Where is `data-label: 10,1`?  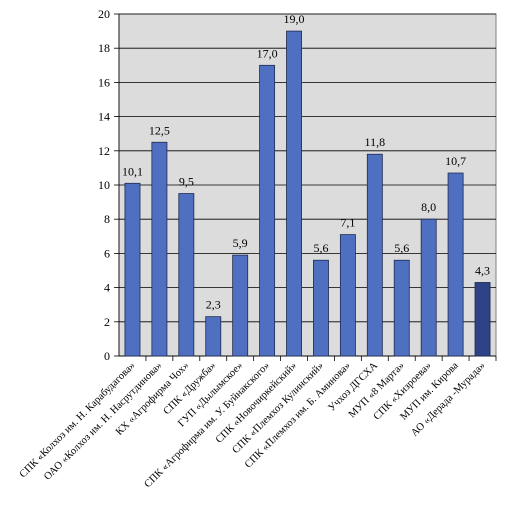
data-label: 10,1 is located at coordinates (132, 171).